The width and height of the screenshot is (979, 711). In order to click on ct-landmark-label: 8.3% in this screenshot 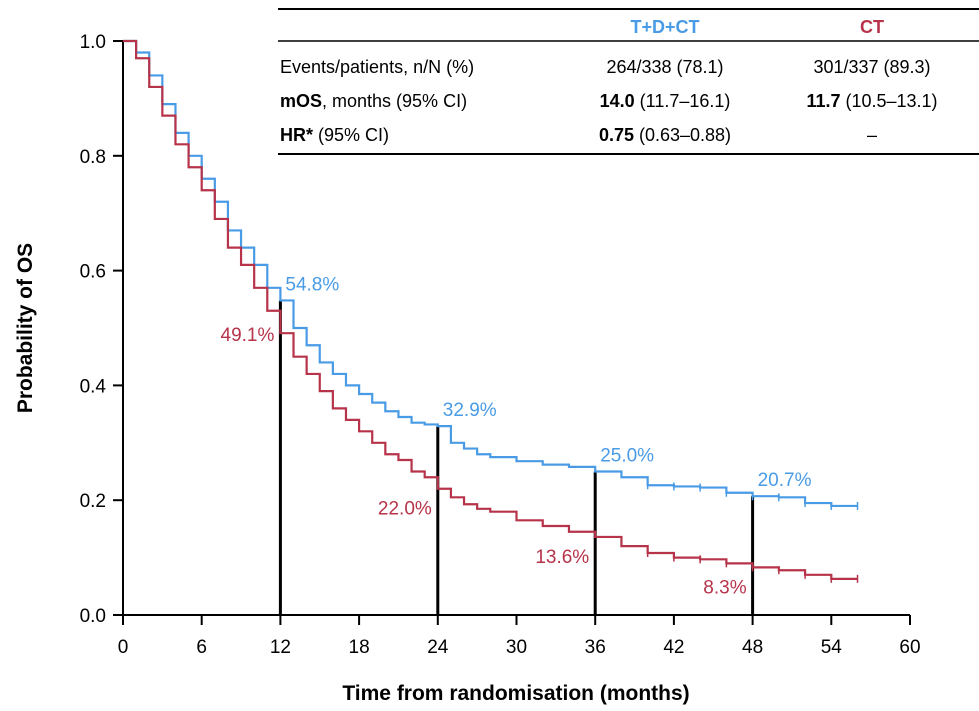, I will do `click(724, 587)`.